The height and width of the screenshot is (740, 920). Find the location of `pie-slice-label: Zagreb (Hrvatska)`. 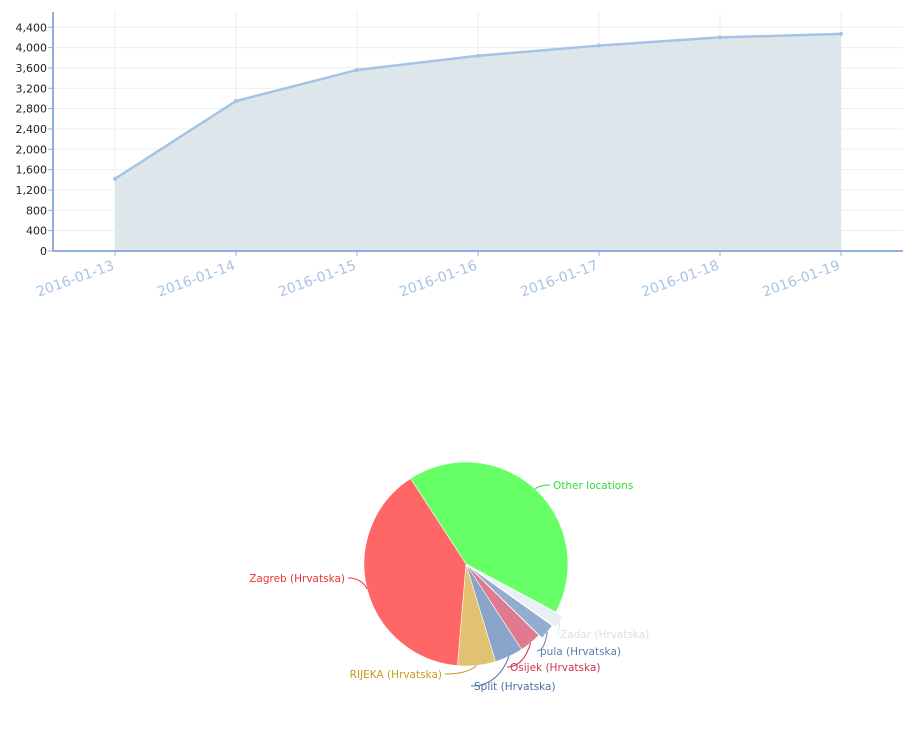

pie-slice-label: Zagreb (Hrvatska) is located at coordinates (297, 579).